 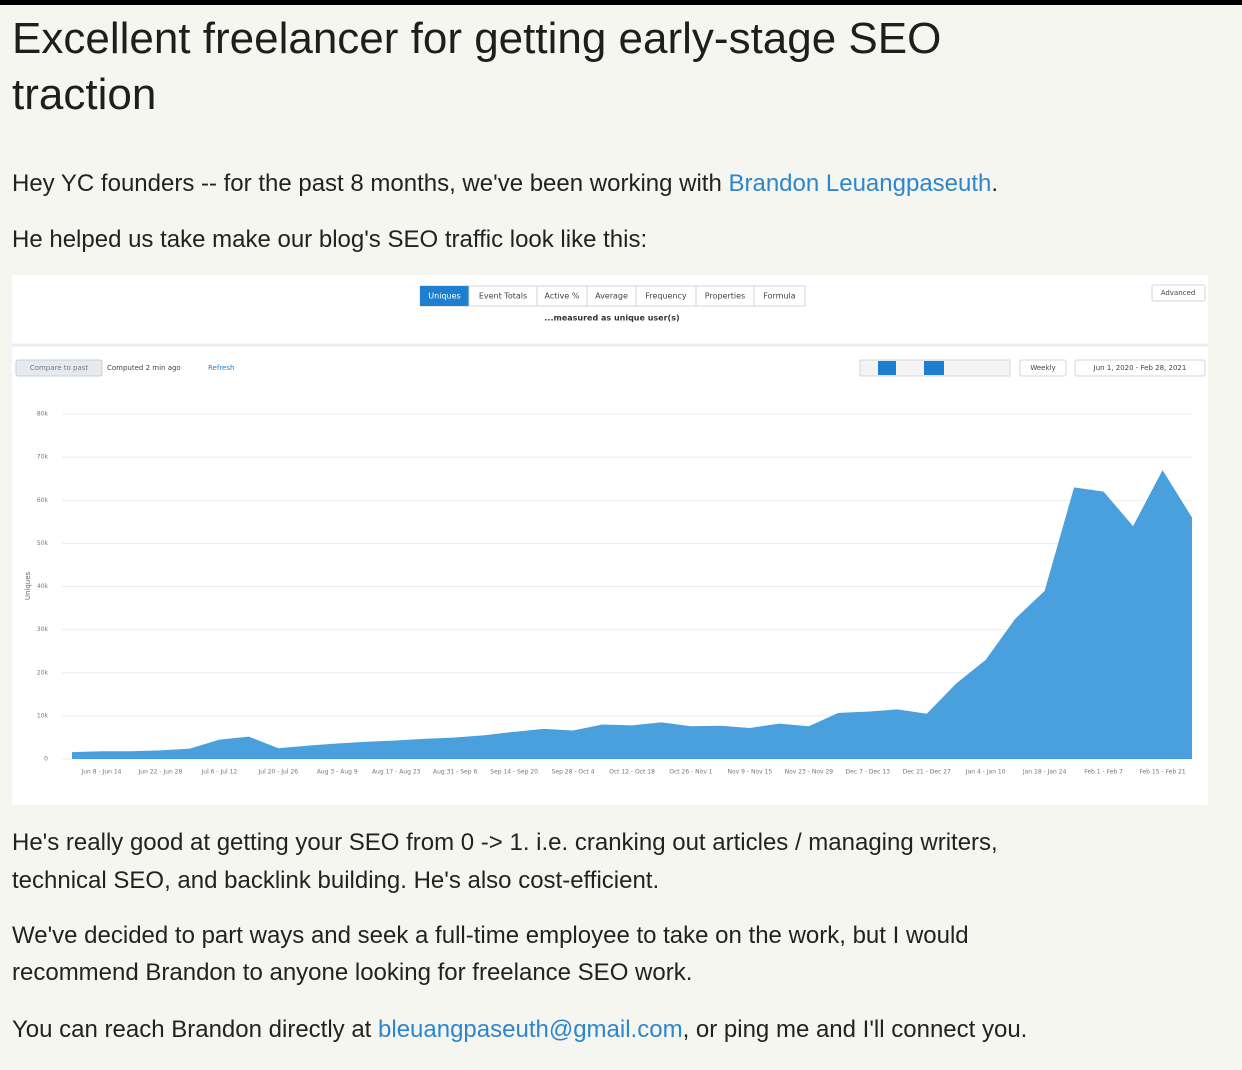 I want to click on tab: Active %, so click(x=562, y=296).